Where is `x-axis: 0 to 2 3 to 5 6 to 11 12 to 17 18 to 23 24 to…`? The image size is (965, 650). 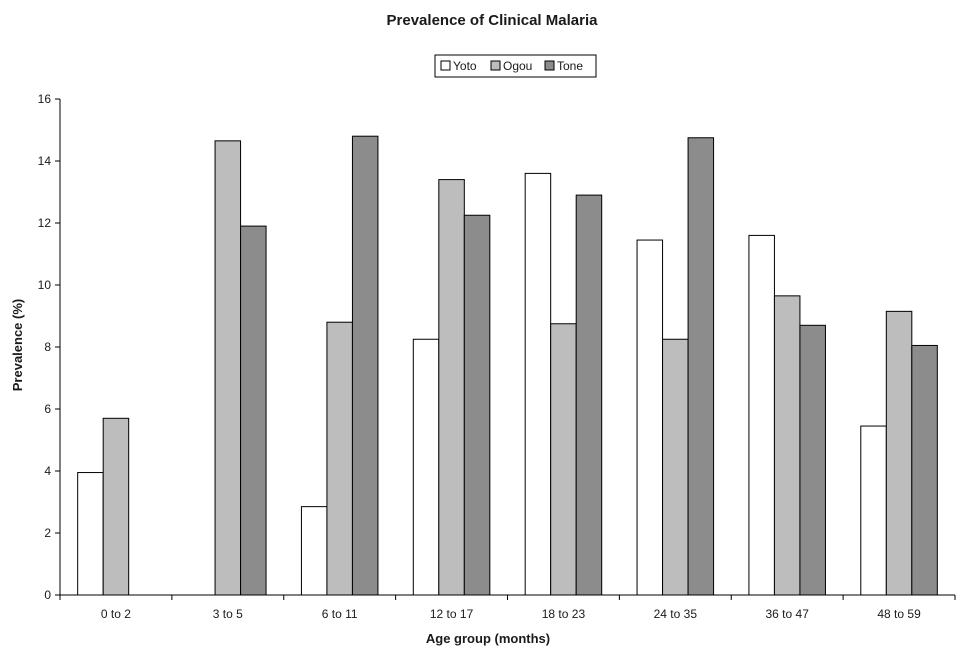
x-axis: 0 to 2 3 to 5 6 to 11 12 to 17 18 to 23 24 to… is located at coordinates (507, 608).